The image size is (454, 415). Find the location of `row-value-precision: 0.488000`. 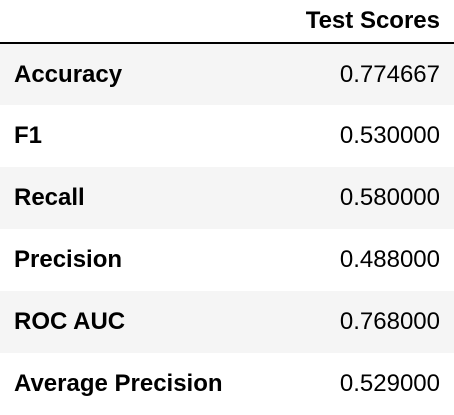

row-value-precision: 0.488000 is located at coordinates (389, 259).